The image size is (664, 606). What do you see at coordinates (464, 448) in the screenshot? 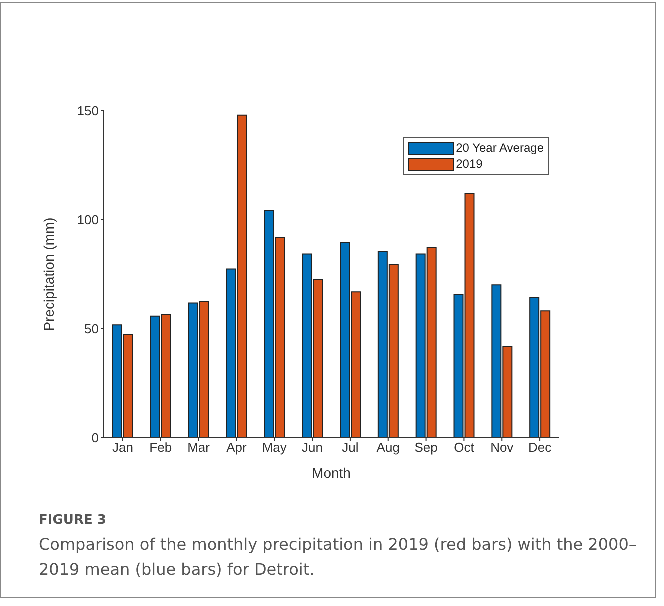
I see `x-tick-label: Oct` at bounding box center [464, 448].